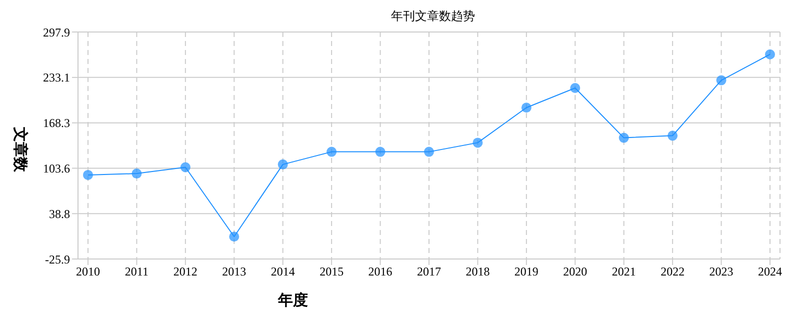 The image size is (798, 330). What do you see at coordinates (57, 259) in the screenshot?
I see `y-tick-label: -25.9` at bounding box center [57, 259].